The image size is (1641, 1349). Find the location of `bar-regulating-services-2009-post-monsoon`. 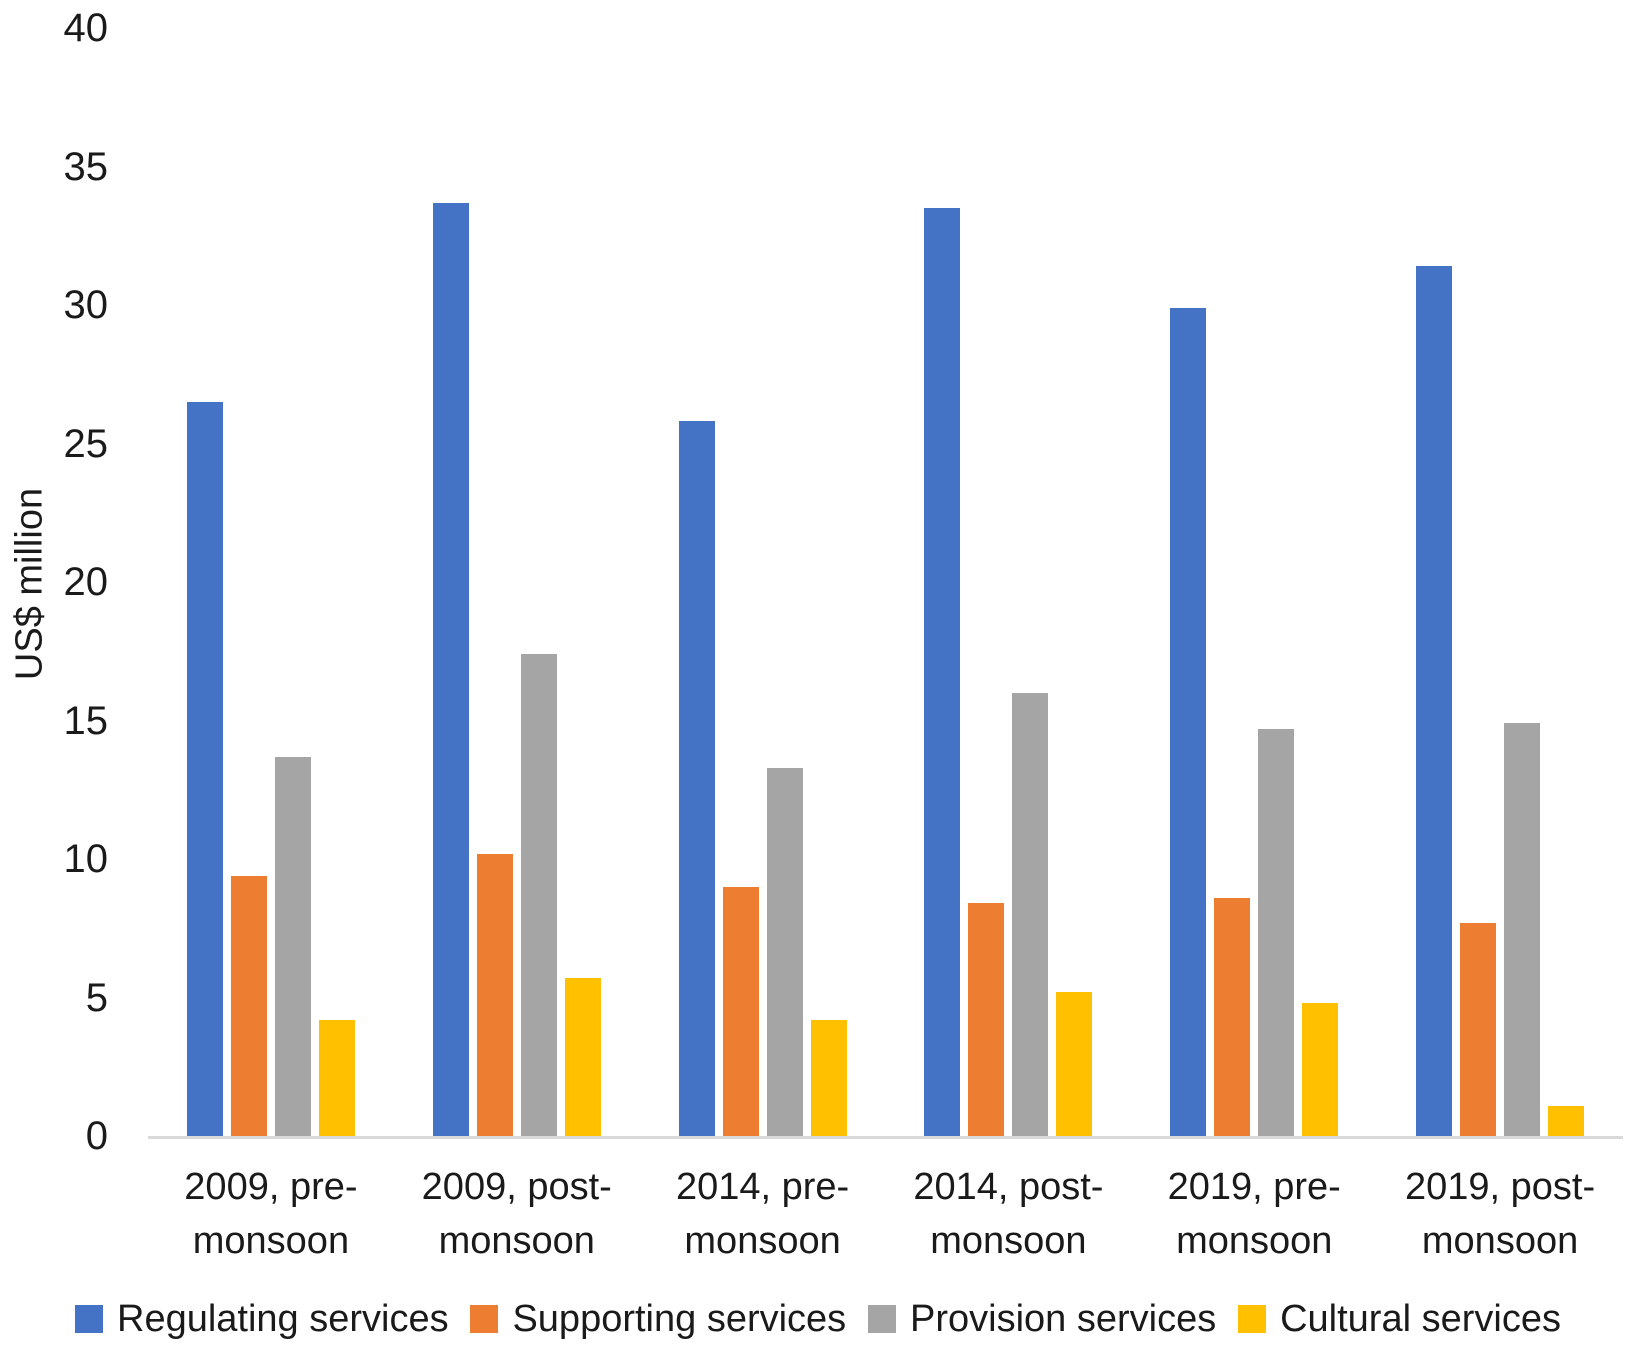

bar-regulating-services-2009-post-monsoon is located at coordinates (450, 669).